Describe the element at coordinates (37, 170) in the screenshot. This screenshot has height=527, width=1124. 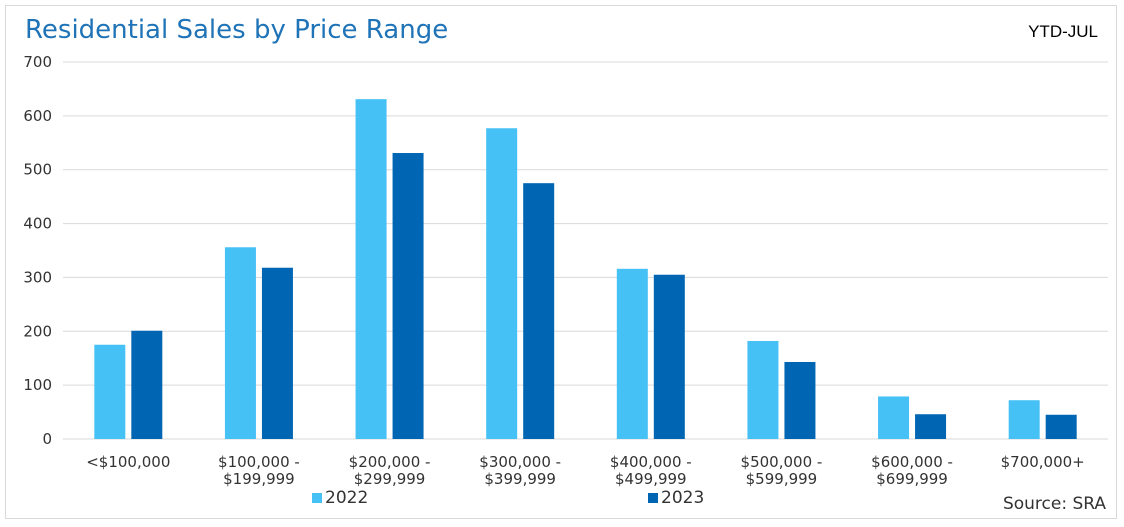
I see `y-tick-label: 500` at that location.